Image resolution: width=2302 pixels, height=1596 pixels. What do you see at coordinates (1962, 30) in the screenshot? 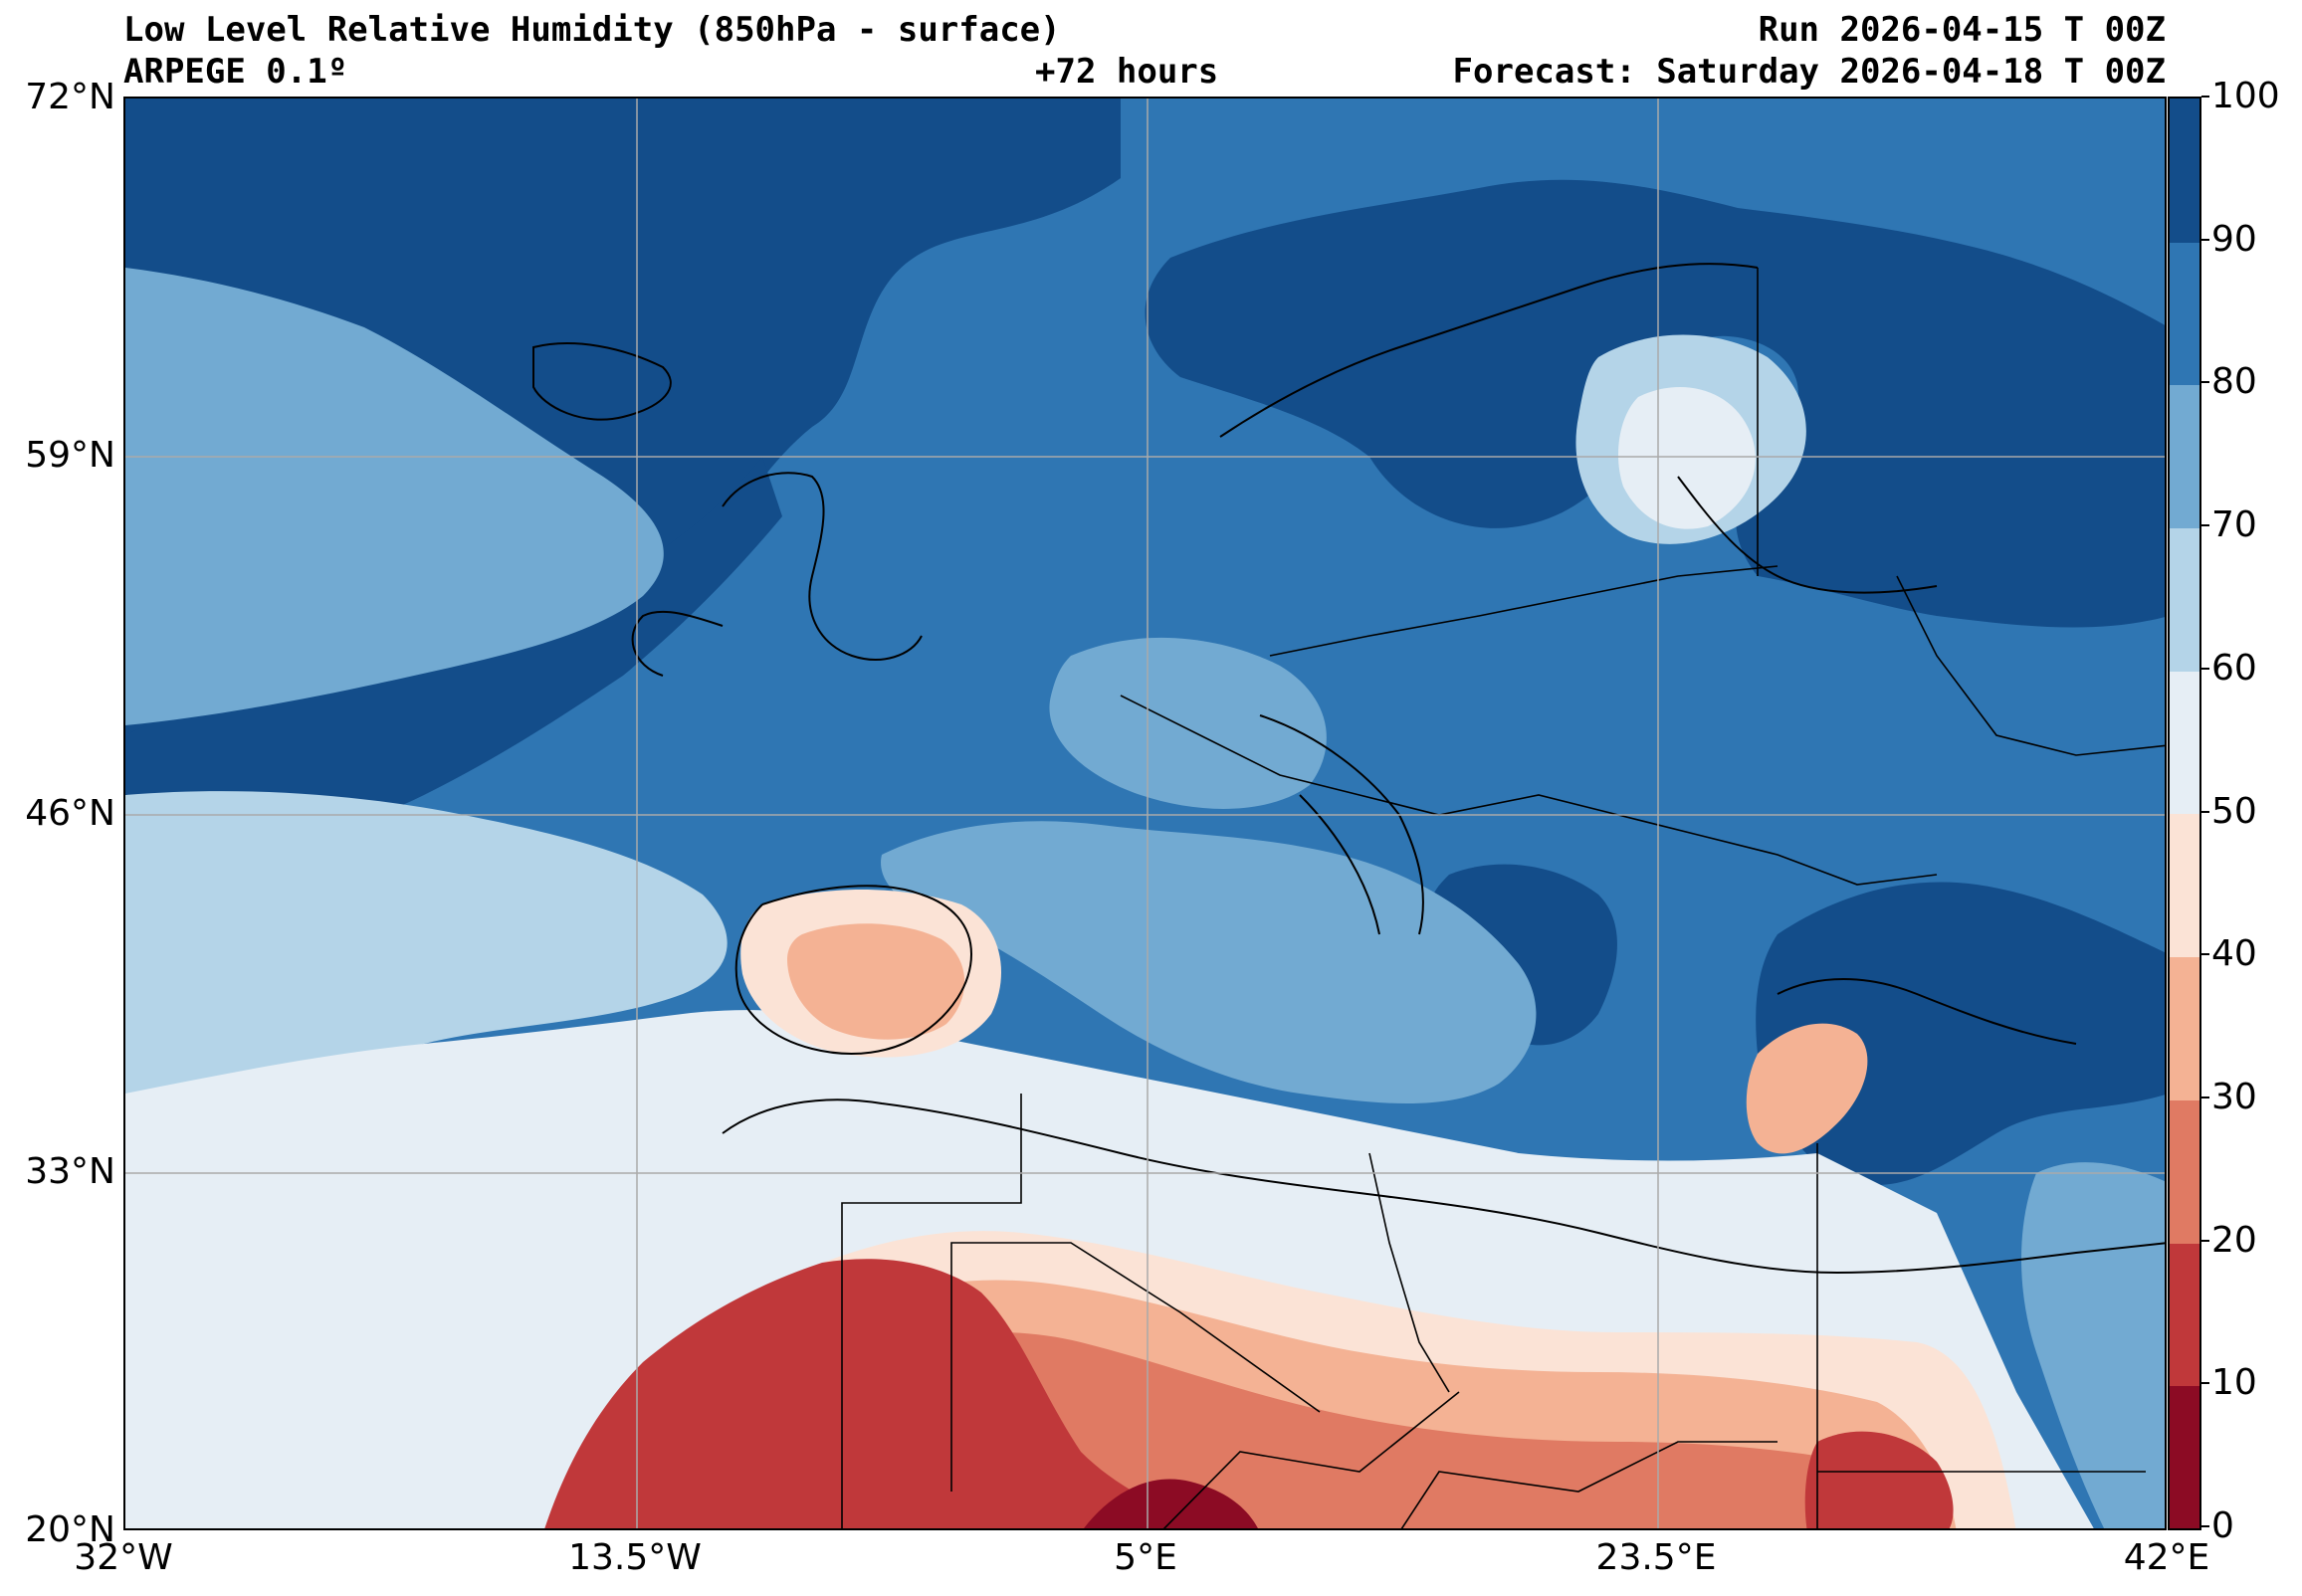
I see `run-label: Run 2026-04-15 T 00Z` at bounding box center [1962, 30].